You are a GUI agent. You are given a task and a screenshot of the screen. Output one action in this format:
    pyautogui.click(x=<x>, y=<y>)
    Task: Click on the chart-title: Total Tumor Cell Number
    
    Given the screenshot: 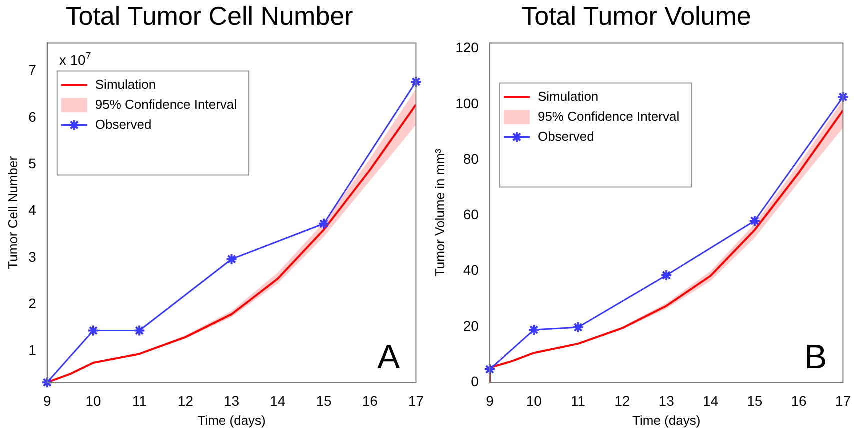 What is the action you would take?
    pyautogui.click(x=210, y=15)
    